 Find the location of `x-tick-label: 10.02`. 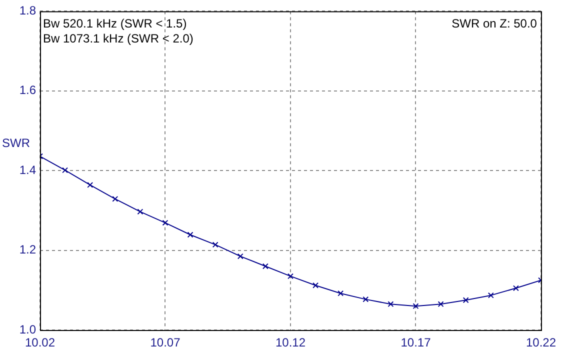

x-tick-label: 10.02 is located at coordinates (40, 343).